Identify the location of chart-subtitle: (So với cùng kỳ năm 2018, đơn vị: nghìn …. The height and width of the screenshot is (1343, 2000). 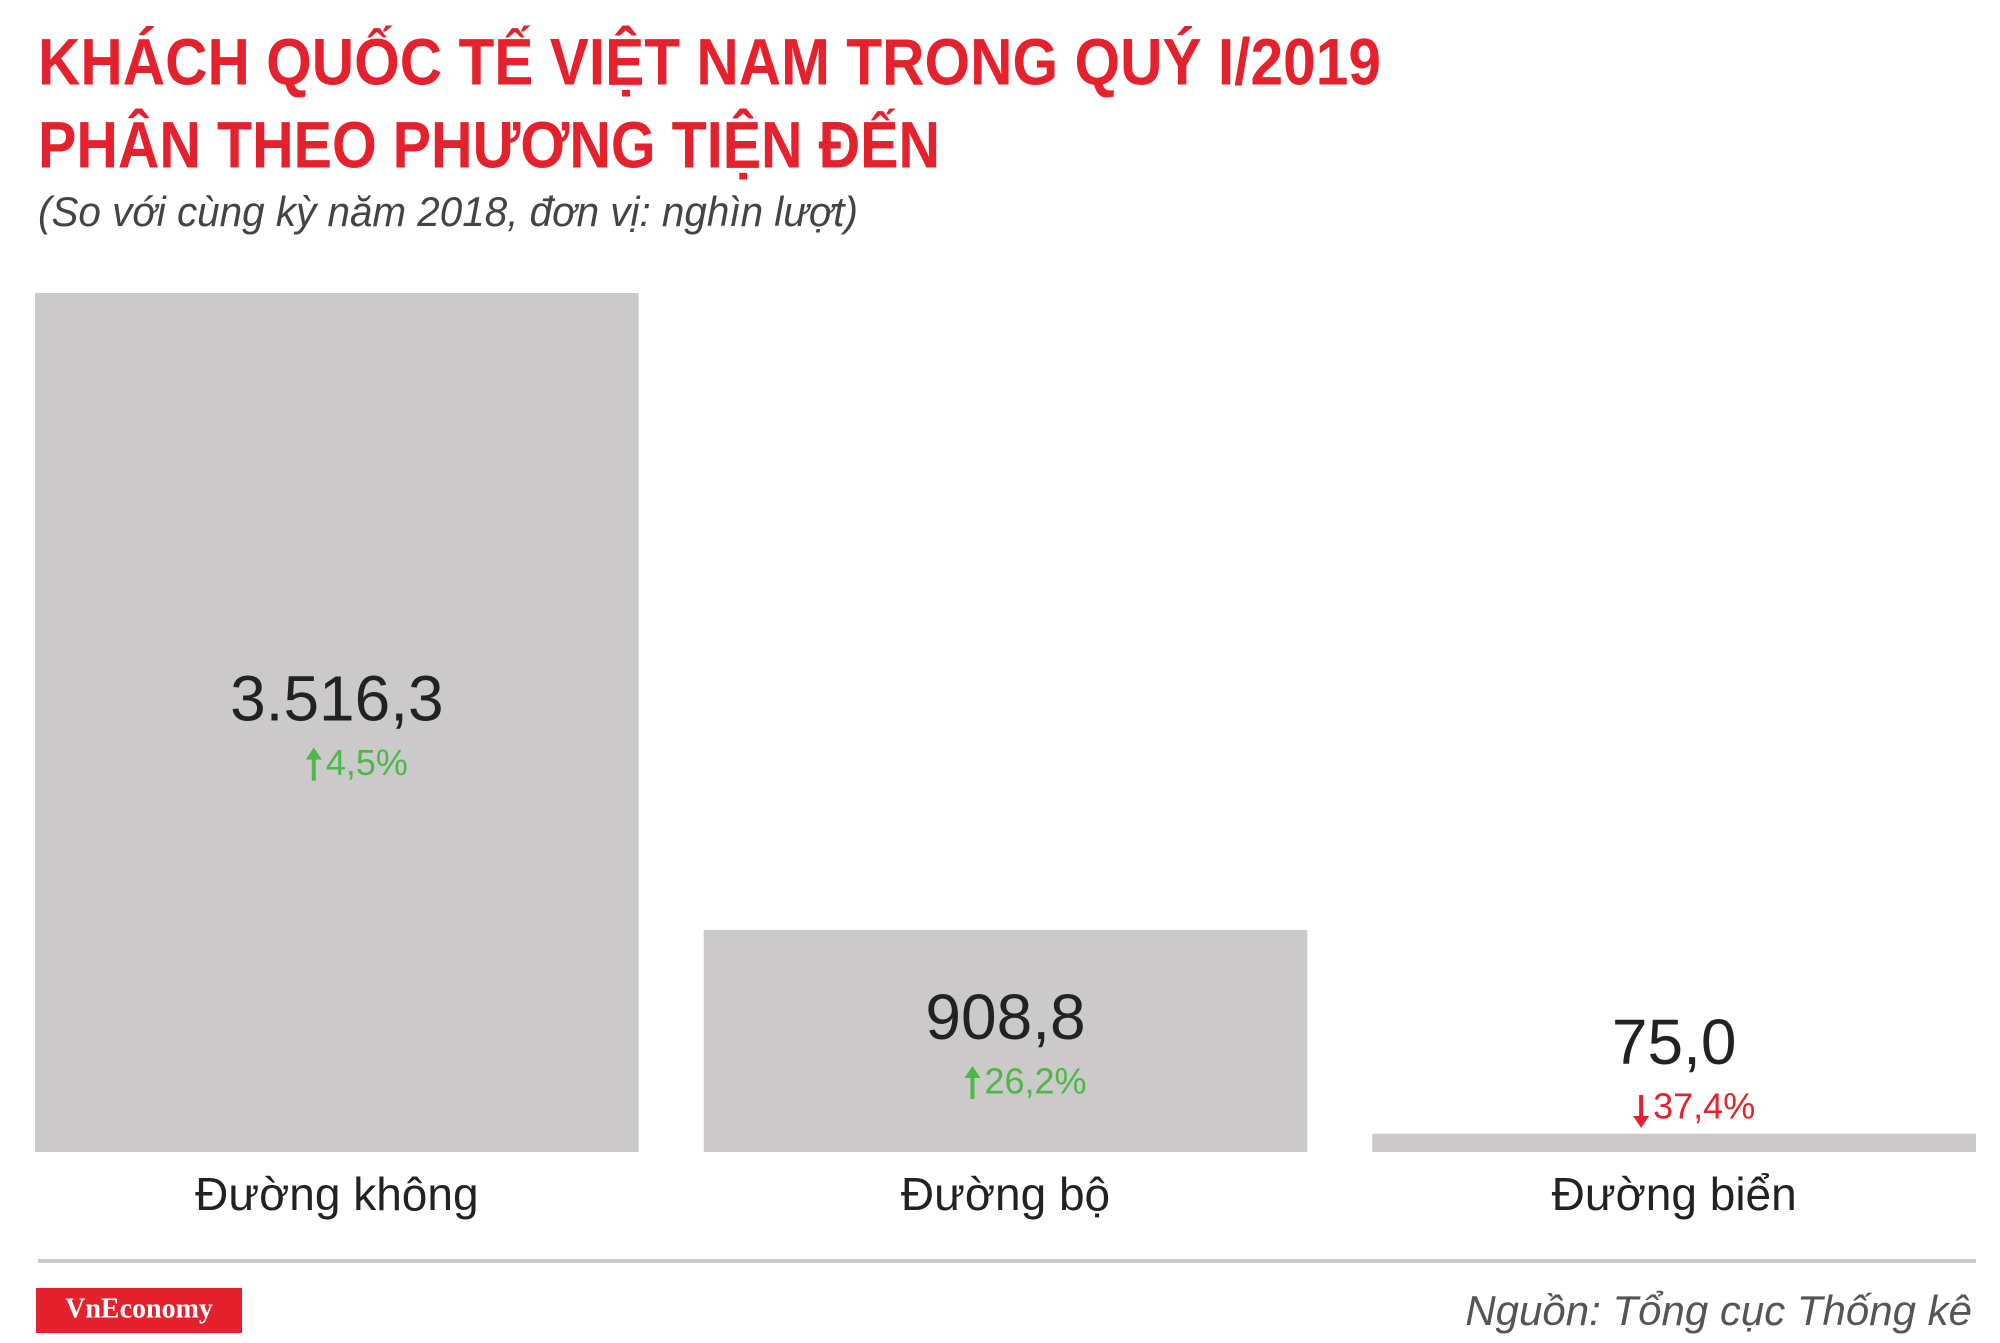
(448, 211).